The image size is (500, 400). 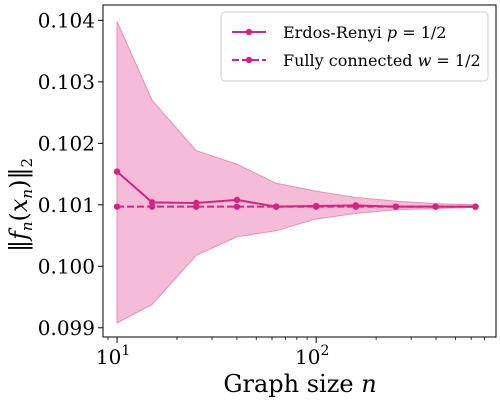 I want to click on y-tick-label: 0.102, so click(x=66, y=143).